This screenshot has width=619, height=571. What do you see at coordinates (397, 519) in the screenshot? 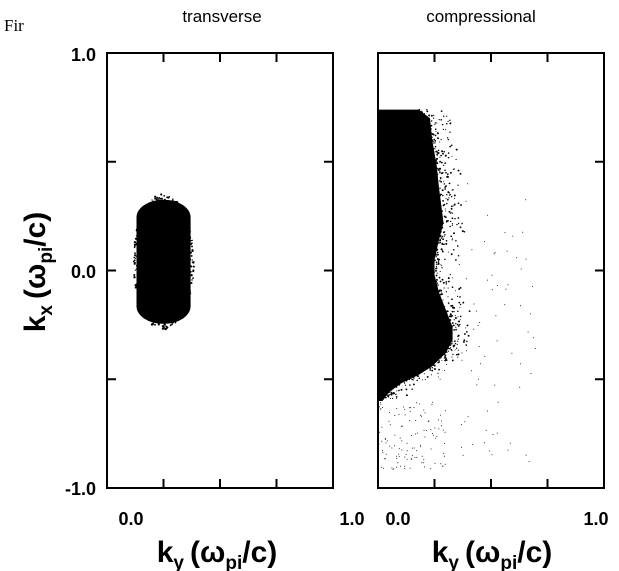
I see `right-x-tick-label-min: 0.0` at bounding box center [397, 519].